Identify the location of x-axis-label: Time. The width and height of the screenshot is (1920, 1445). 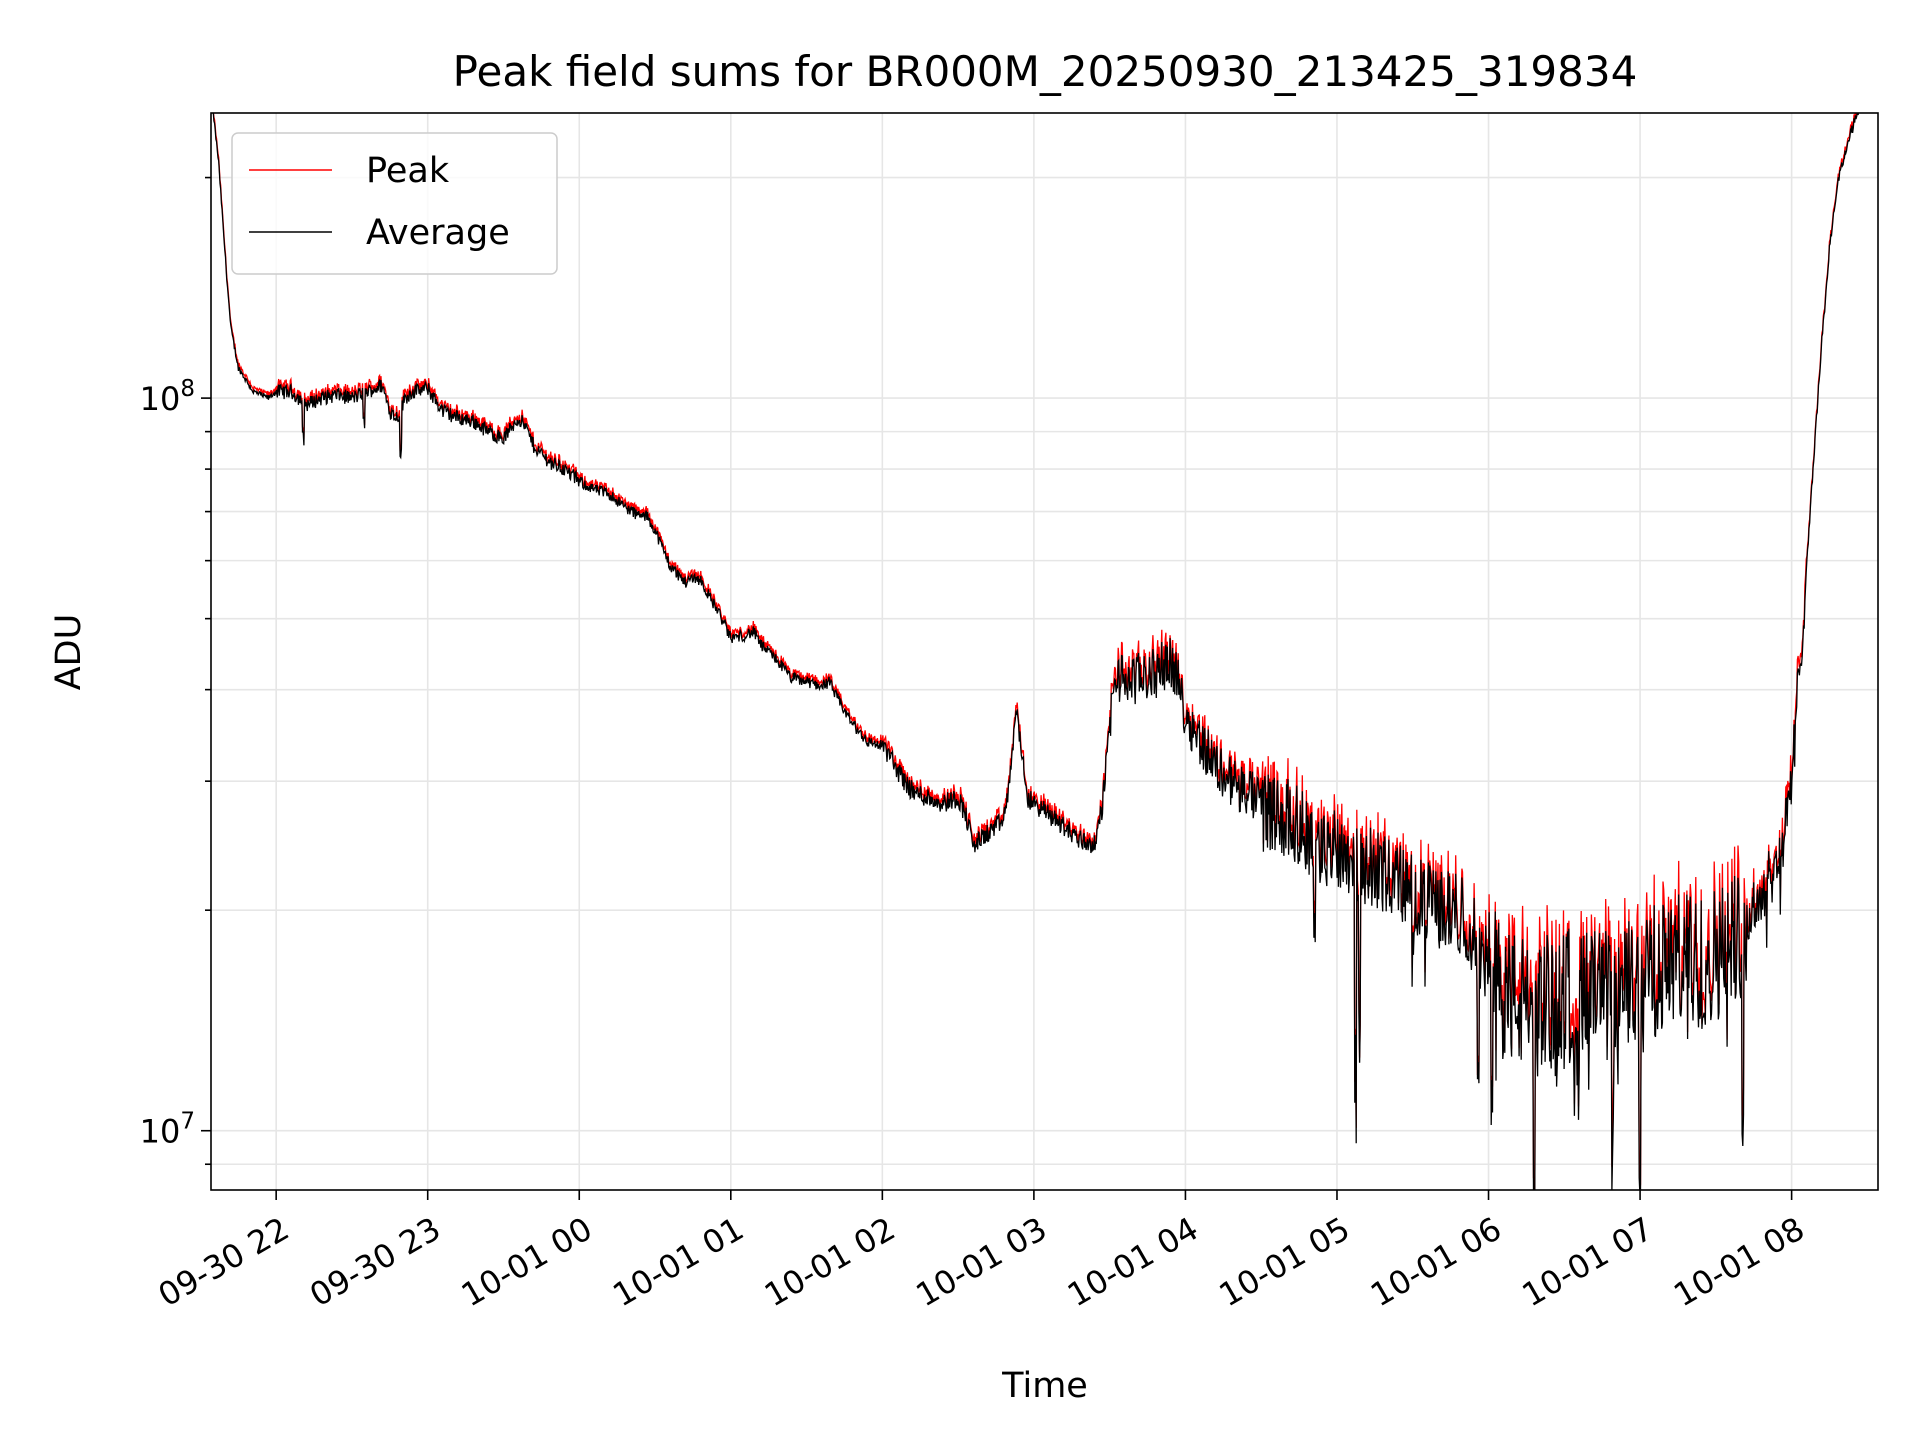
(1044, 1386).